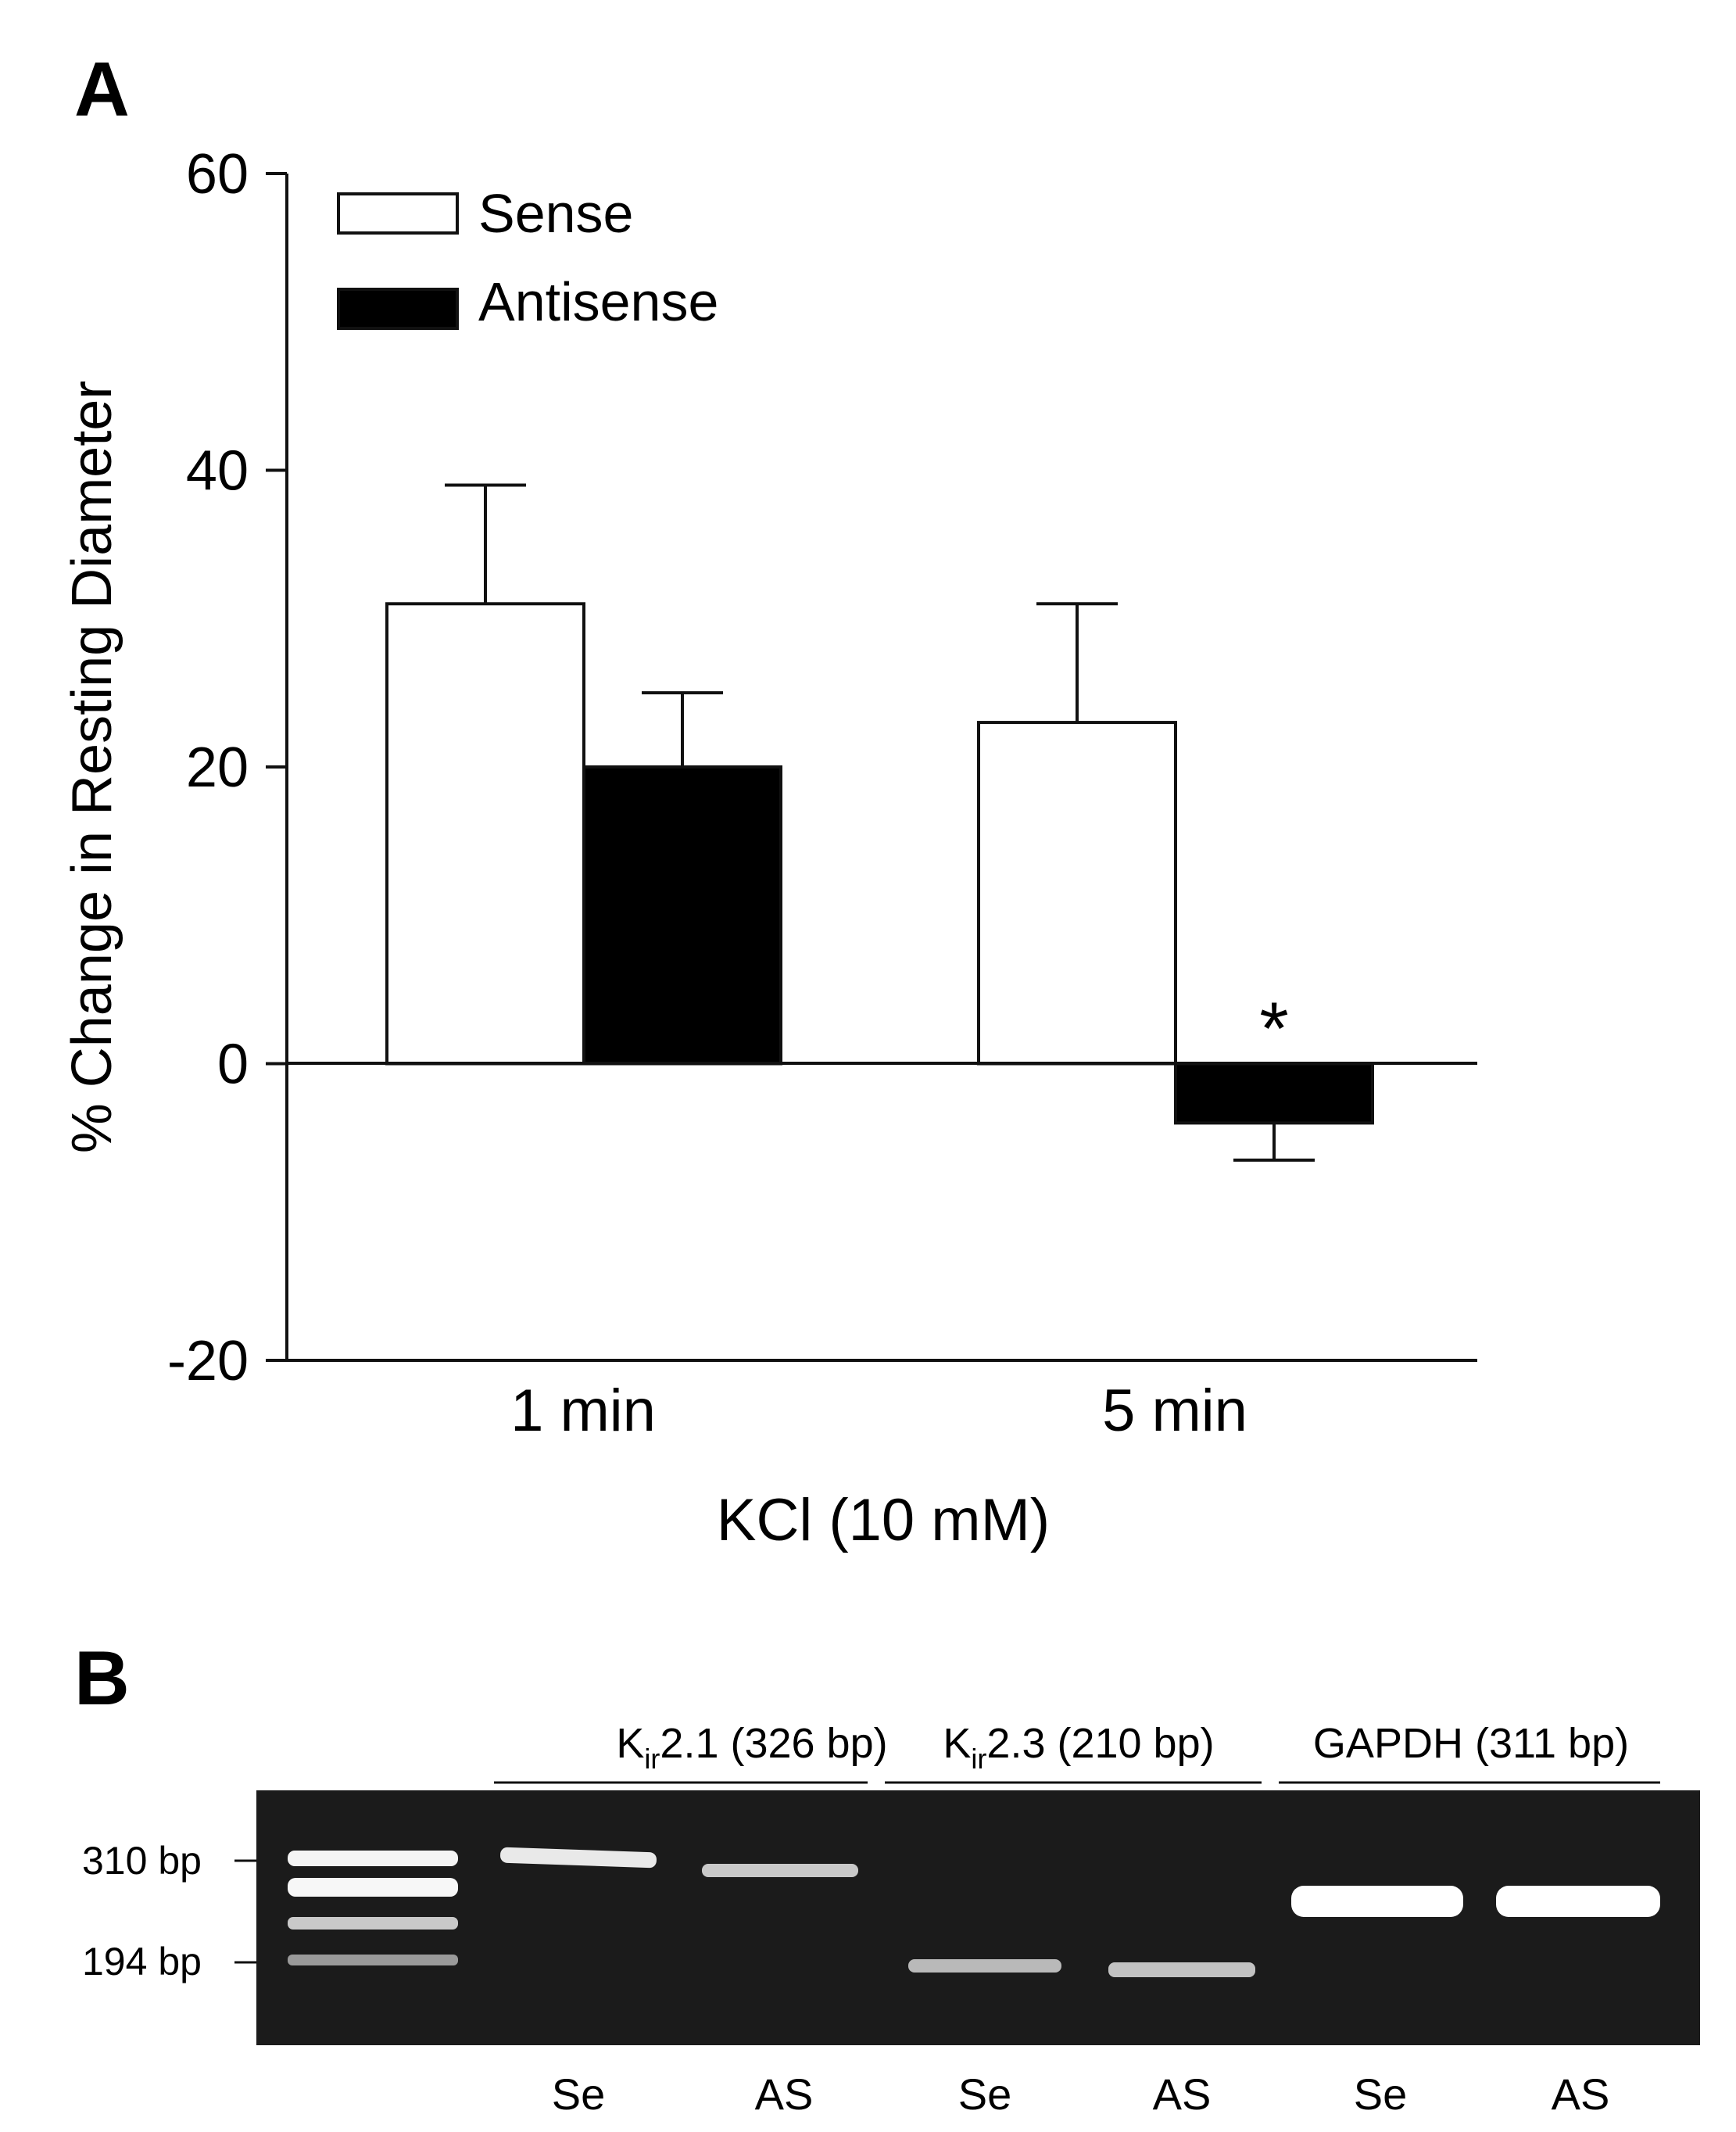  What do you see at coordinates (1578, 1901) in the screenshot?
I see `band-gapdh-as` at bounding box center [1578, 1901].